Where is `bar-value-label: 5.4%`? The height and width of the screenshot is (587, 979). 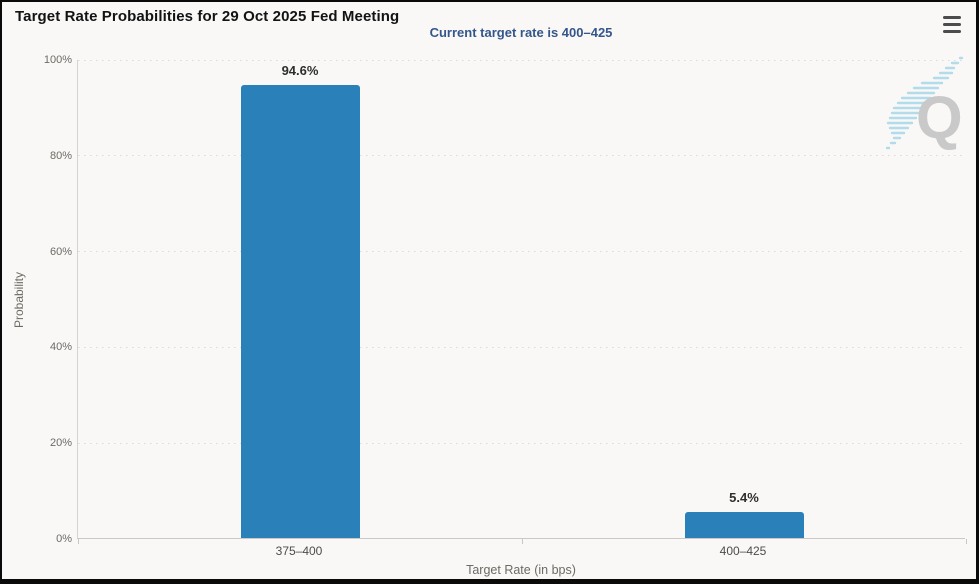
bar-value-label: 5.4% is located at coordinates (744, 497).